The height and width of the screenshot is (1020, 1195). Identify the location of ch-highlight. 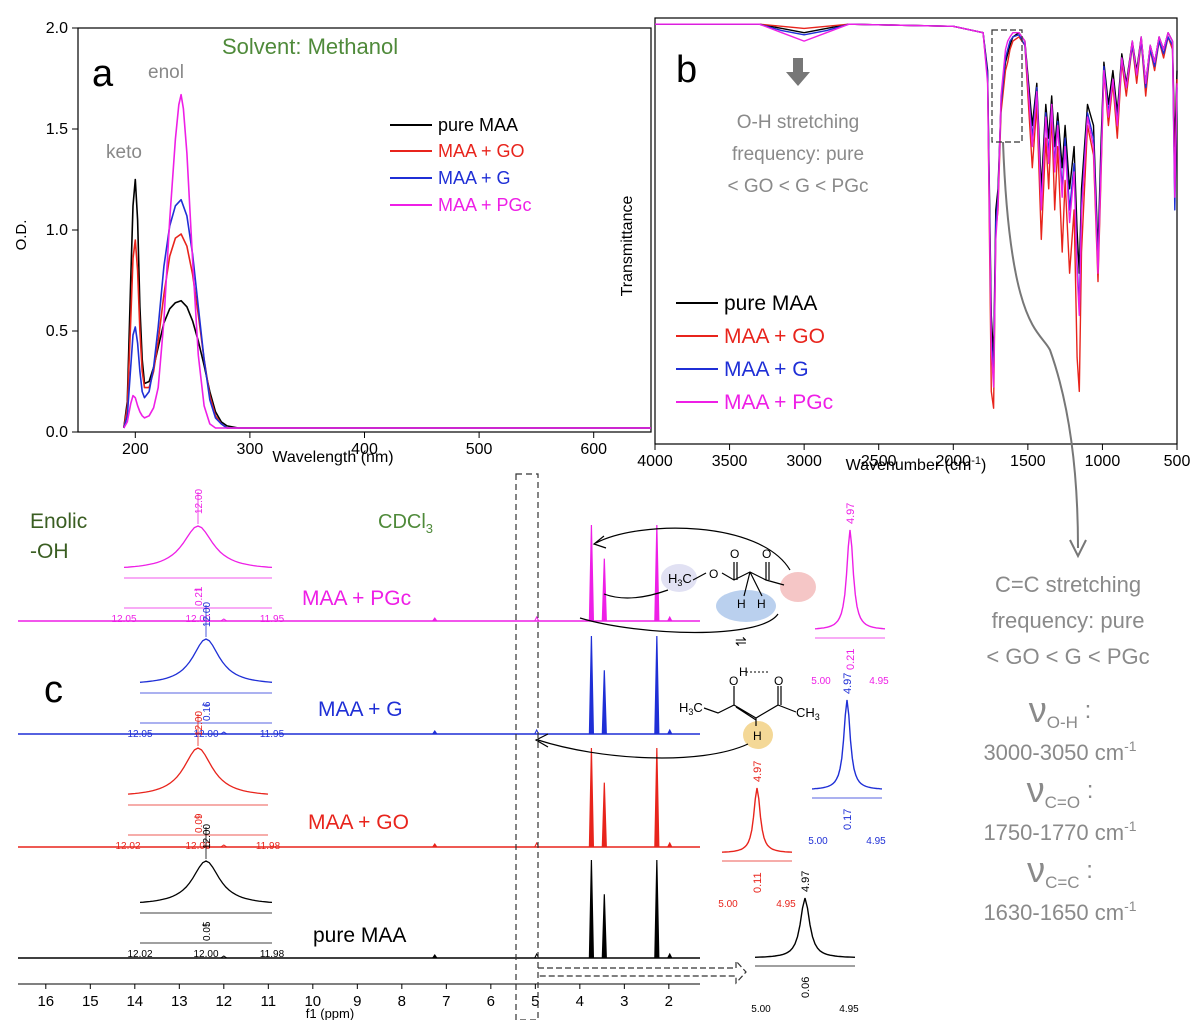
(758, 735).